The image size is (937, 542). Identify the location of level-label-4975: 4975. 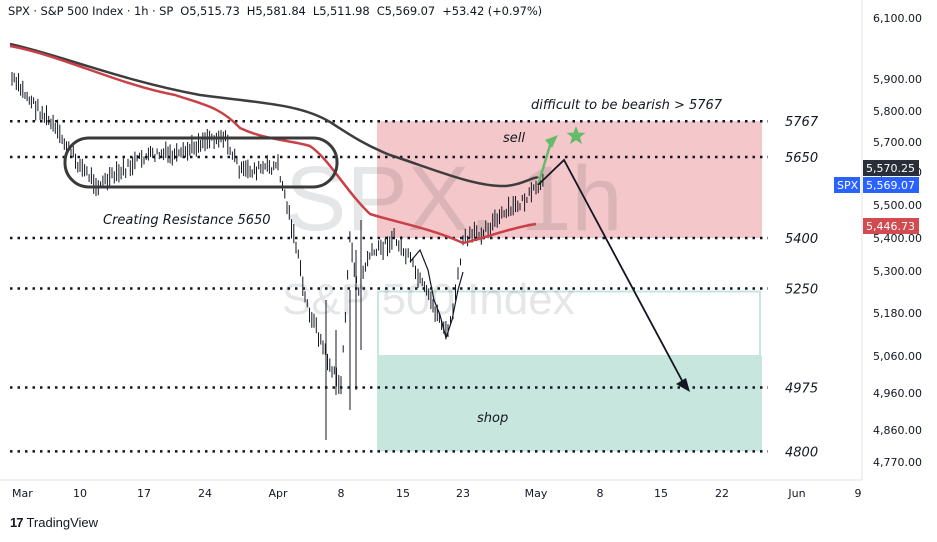
(801, 388).